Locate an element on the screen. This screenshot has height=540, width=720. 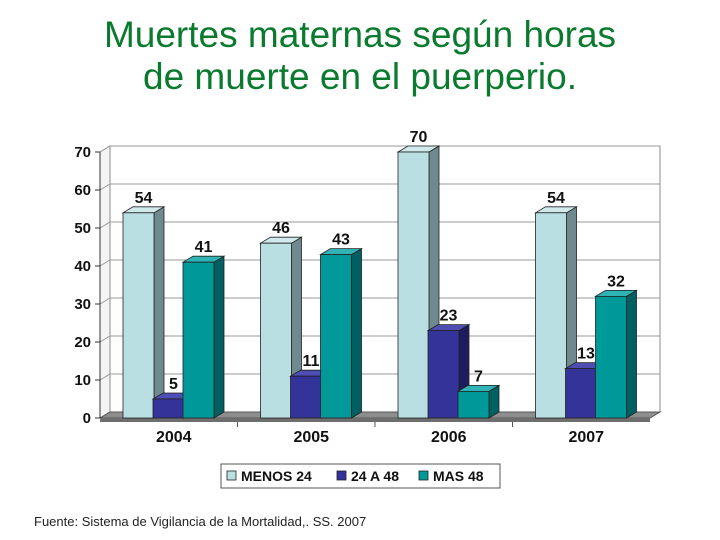
data-label: 13 is located at coordinates (586, 354).